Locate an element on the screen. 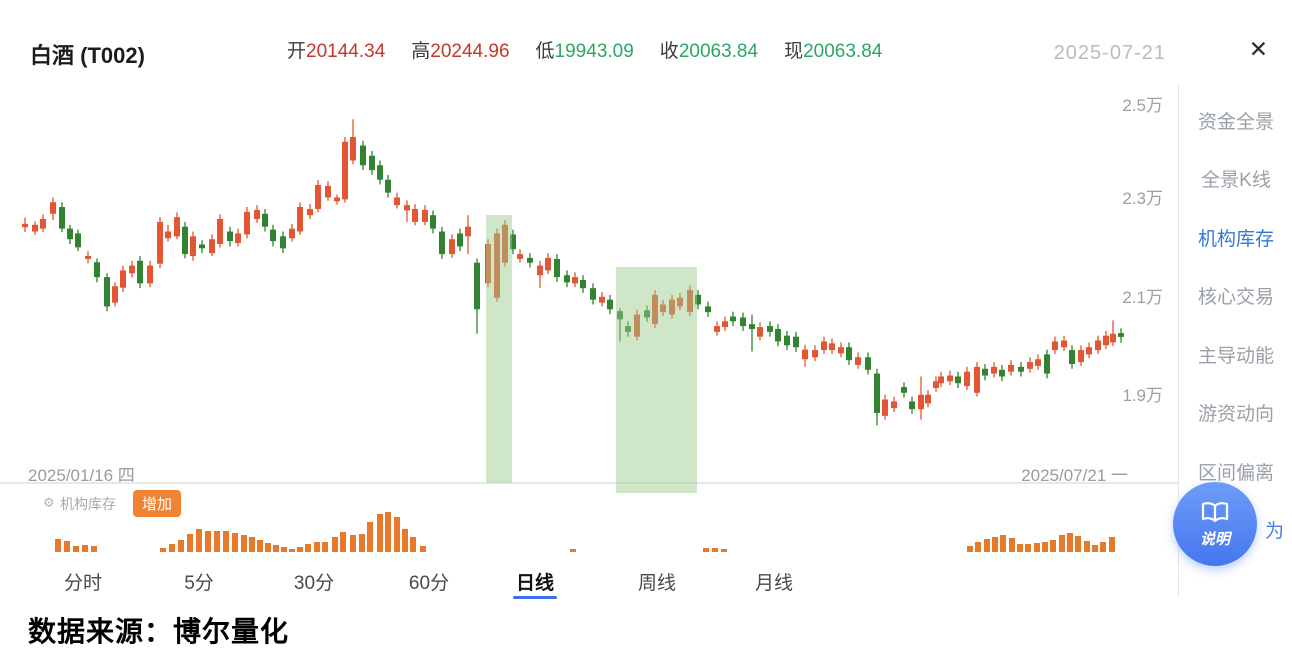 The height and width of the screenshot is (670, 1292). sidebar-item-institution-inventory: 机构库存 is located at coordinates (1235, 239).